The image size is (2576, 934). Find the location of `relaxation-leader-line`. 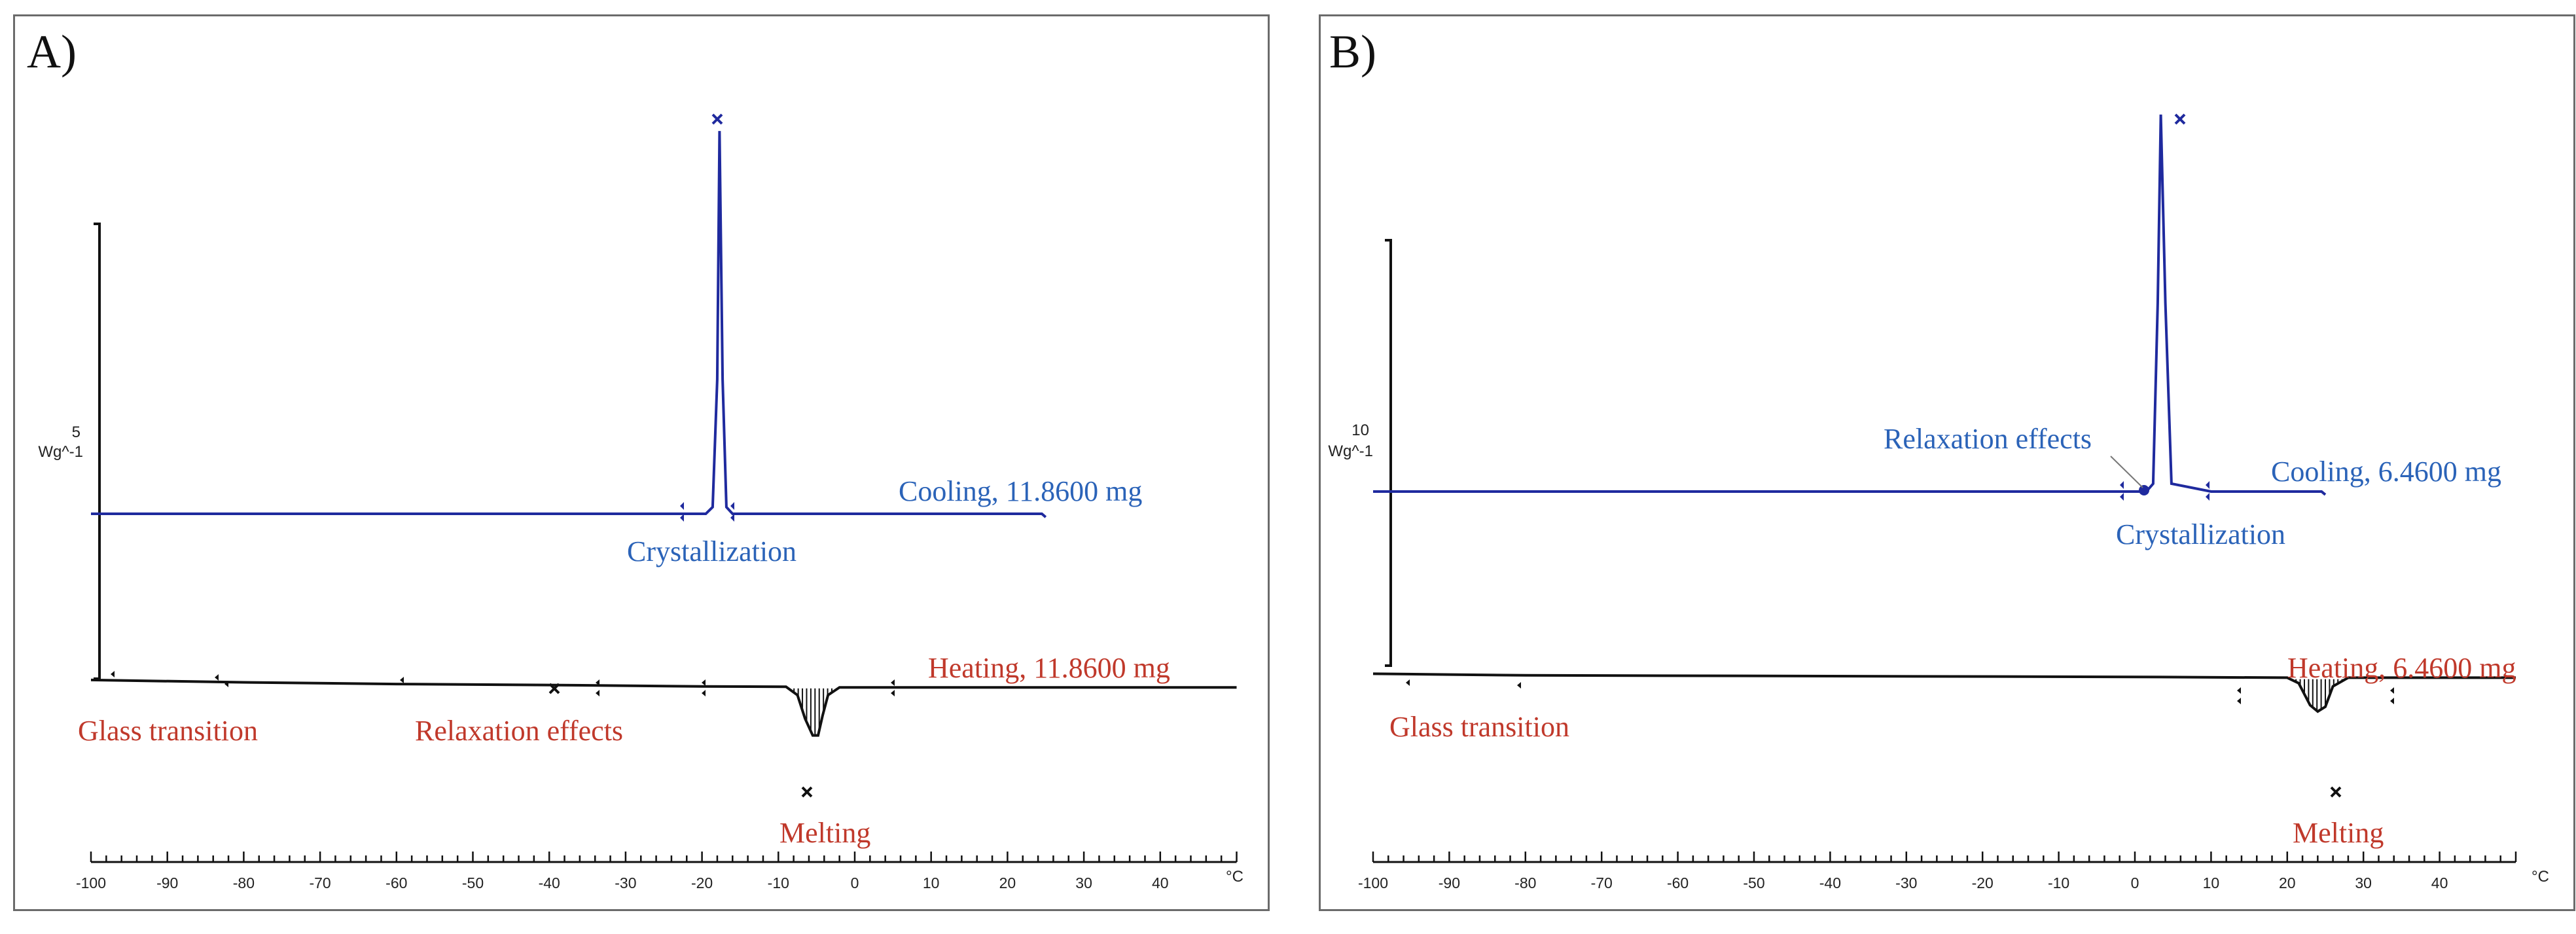

relaxation-leader-line is located at coordinates (2126, 472).